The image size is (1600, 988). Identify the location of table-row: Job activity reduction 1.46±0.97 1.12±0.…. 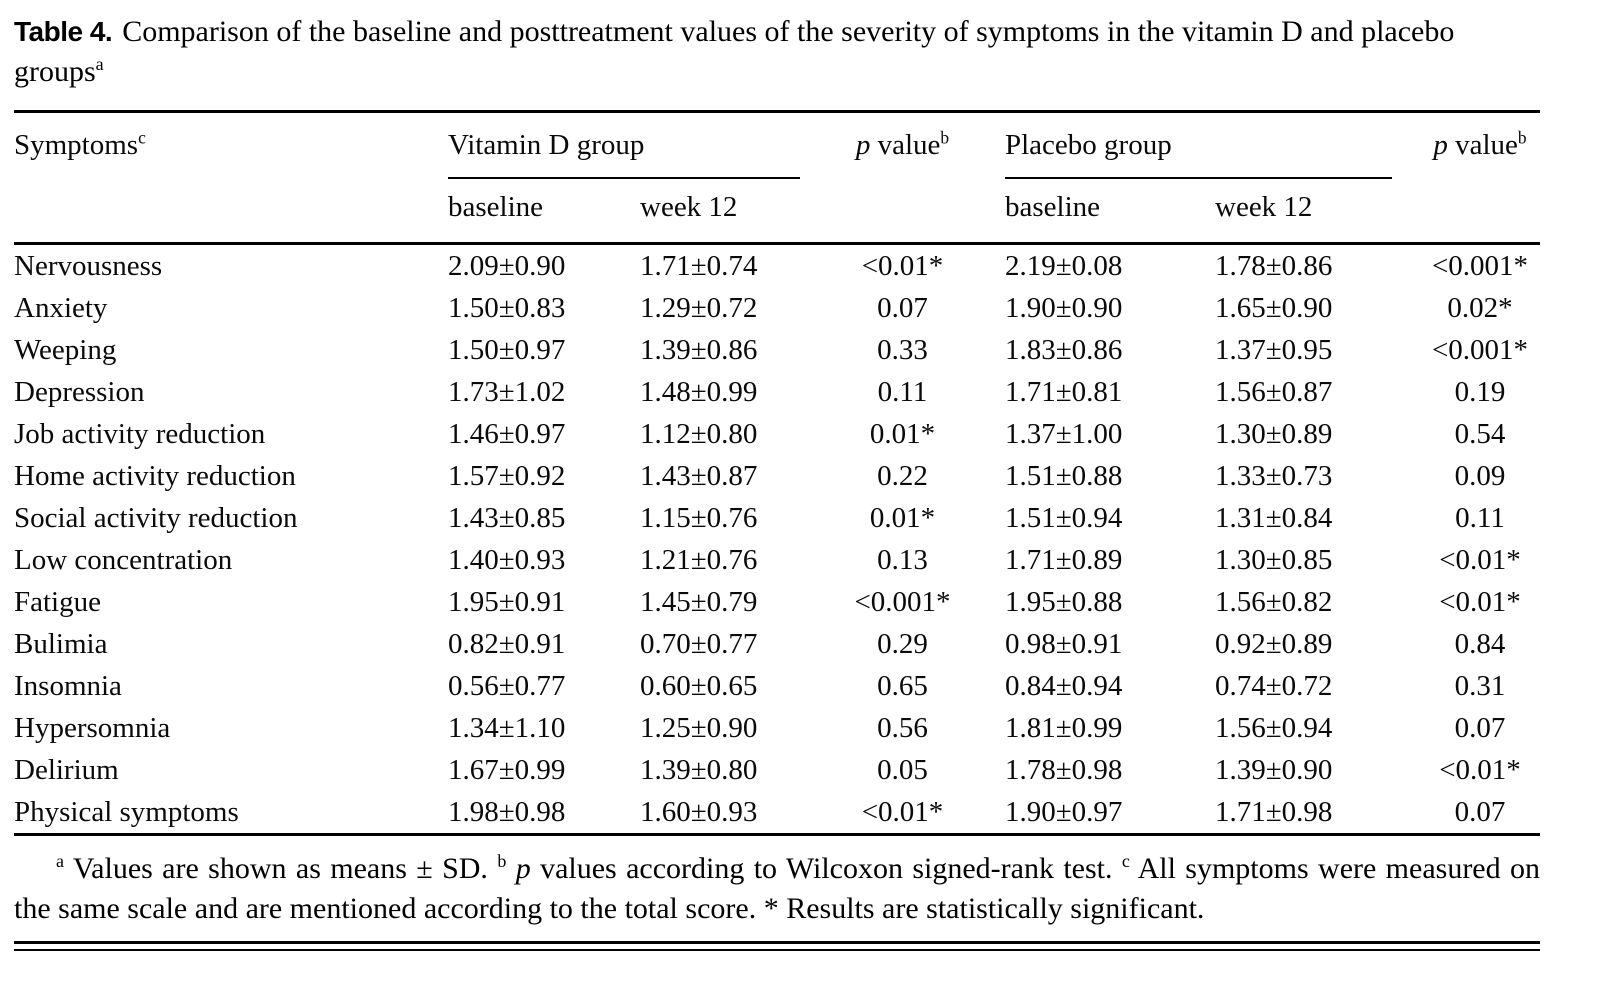
(777, 434).